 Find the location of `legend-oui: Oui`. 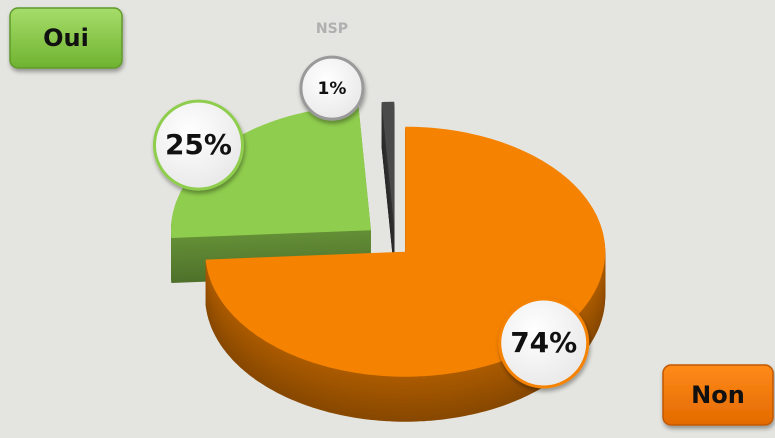

legend-oui: Oui is located at coordinates (66, 38).